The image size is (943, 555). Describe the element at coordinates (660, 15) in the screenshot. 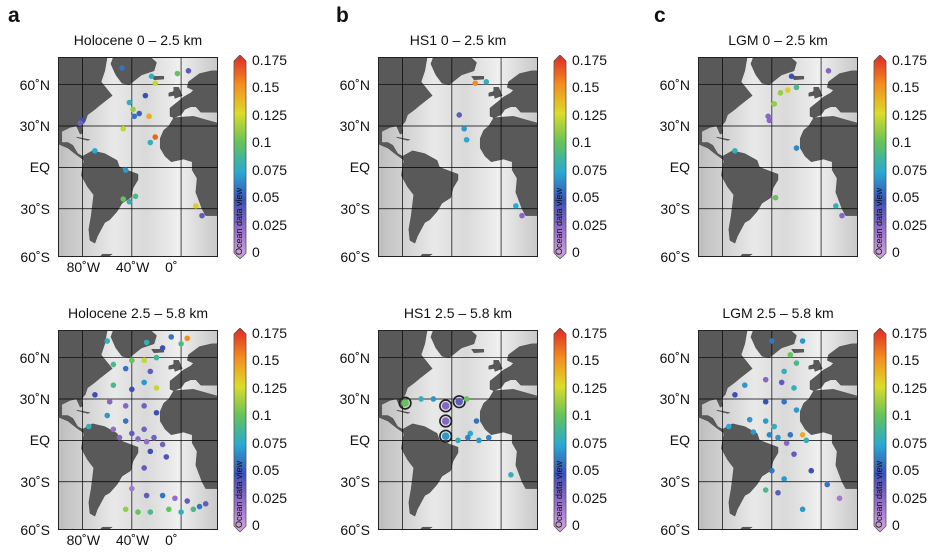

I see `panel-label: c` at that location.